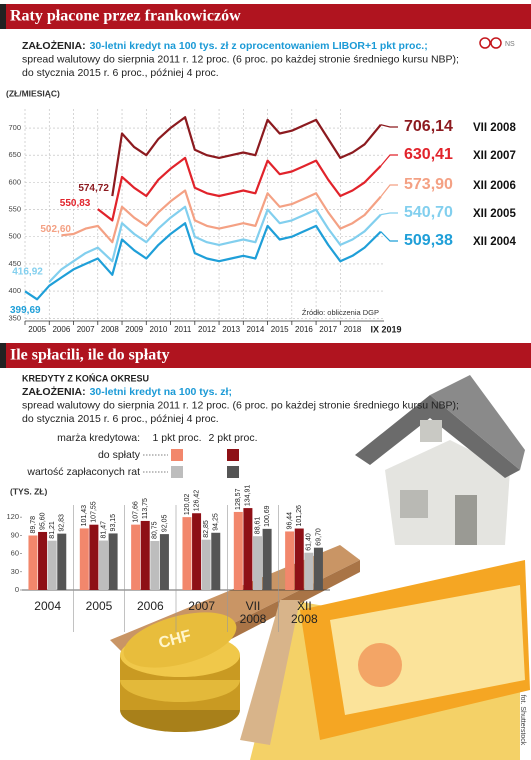 This screenshot has width=531, height=760. I want to click on y-tick-label: 400, so click(14, 290).